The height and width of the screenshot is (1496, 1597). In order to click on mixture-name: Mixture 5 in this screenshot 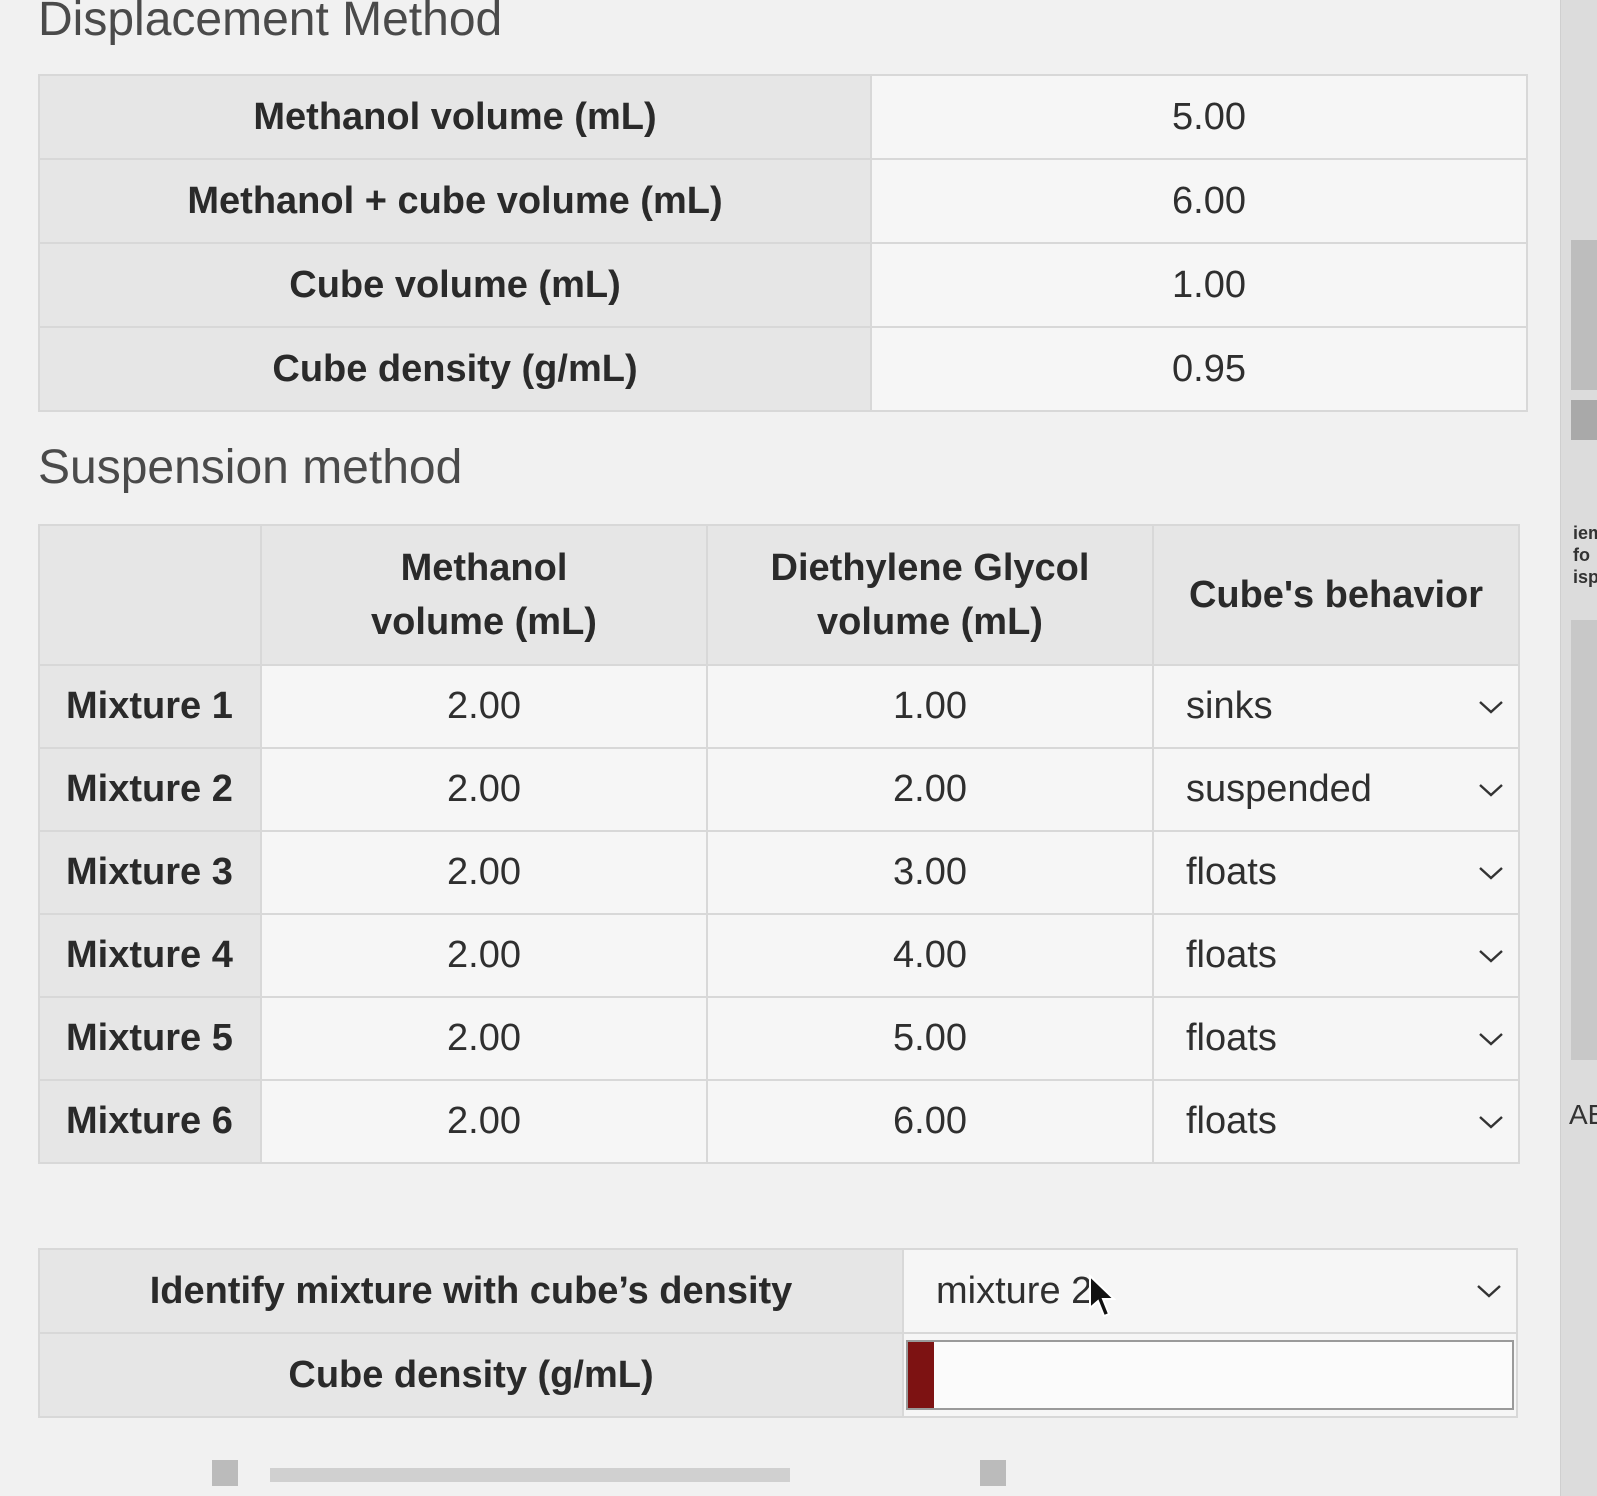, I will do `click(150, 1038)`.